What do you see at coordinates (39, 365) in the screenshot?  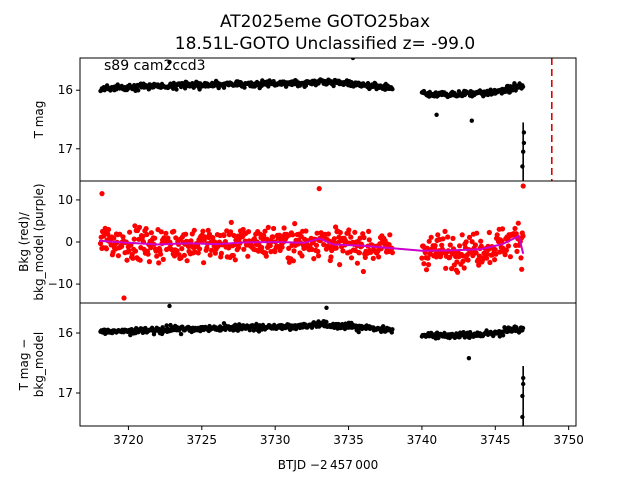 I see `y-label-line: bkg_model` at bounding box center [39, 365].